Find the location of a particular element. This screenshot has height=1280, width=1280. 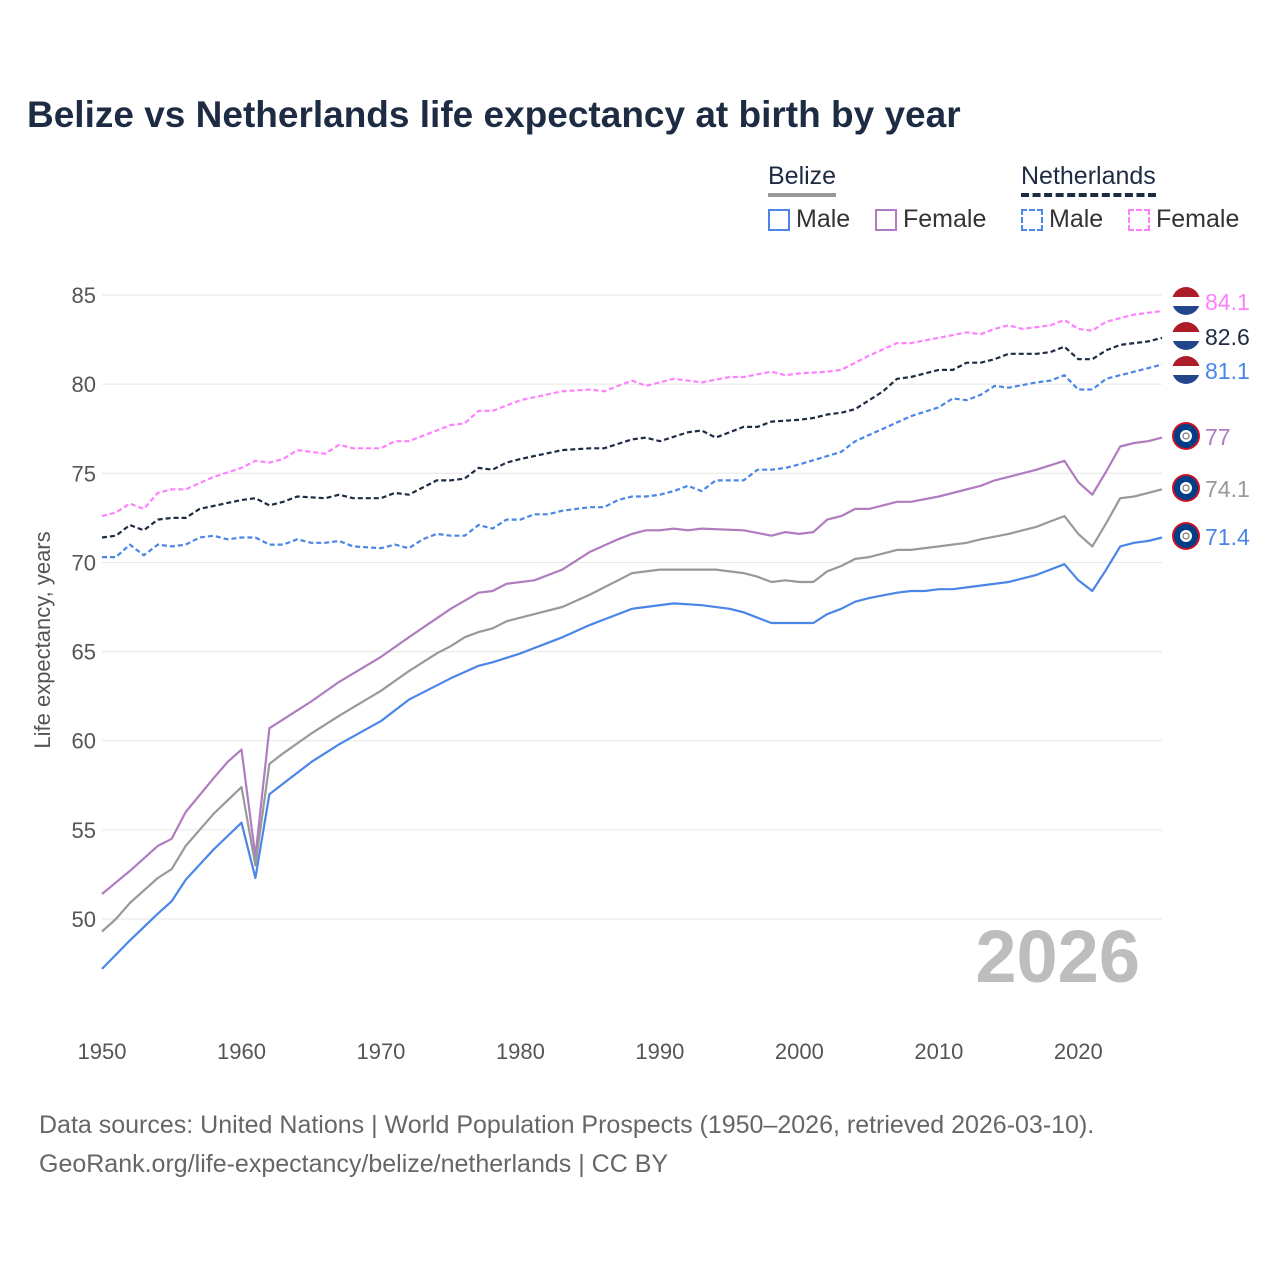

legend-belize-male: Male is located at coordinates (809, 219).